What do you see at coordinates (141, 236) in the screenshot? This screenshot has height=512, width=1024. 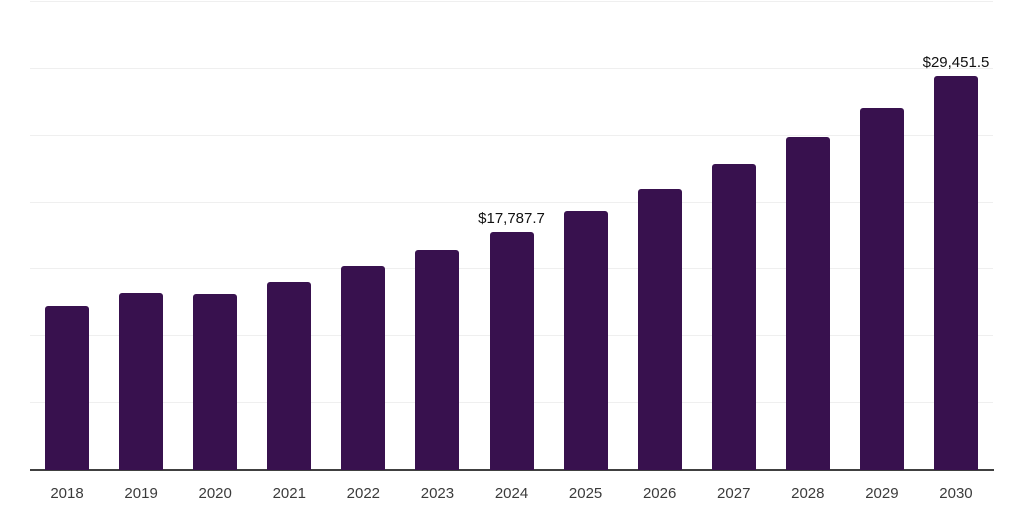 I see `bar-column-2019` at bounding box center [141, 236].